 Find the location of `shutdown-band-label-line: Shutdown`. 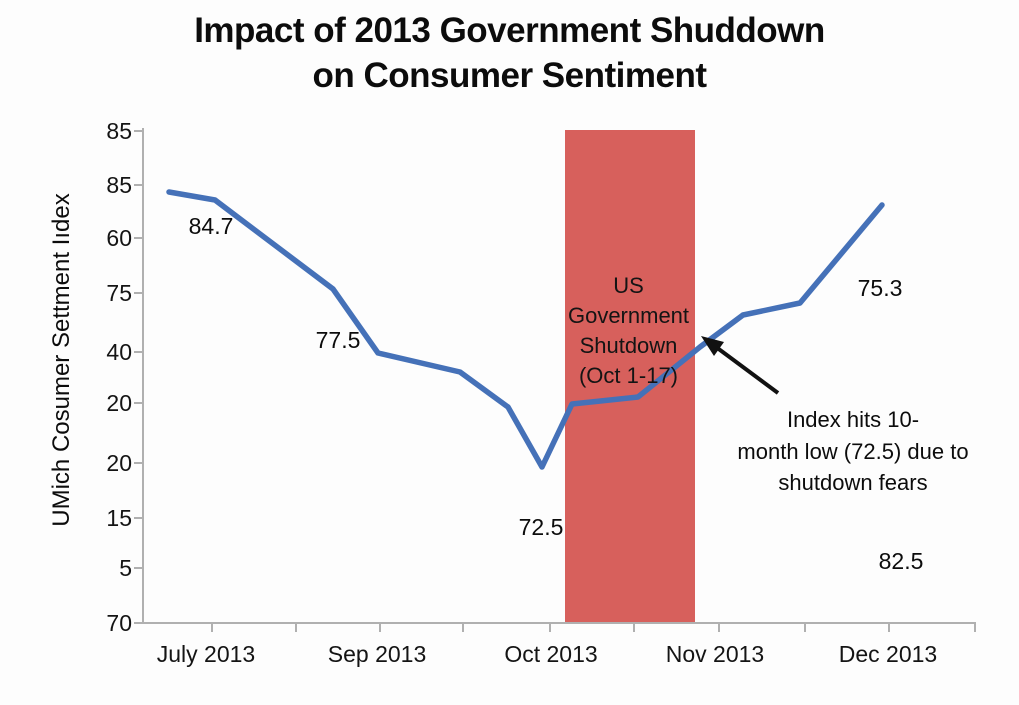

shutdown-band-label-line: Shutdown is located at coordinates (628, 345).